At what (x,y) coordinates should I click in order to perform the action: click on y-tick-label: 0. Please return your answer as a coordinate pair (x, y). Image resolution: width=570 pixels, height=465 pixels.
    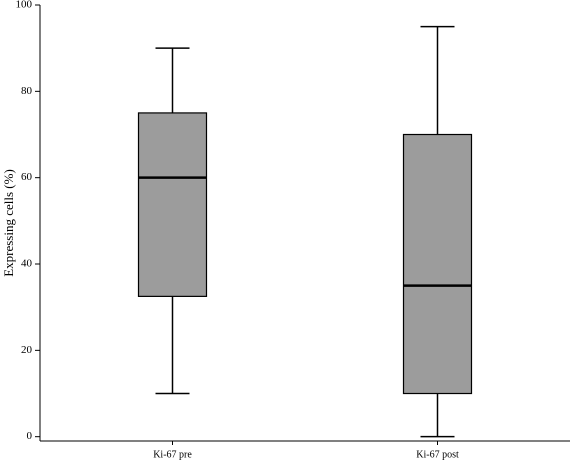
    Looking at the image, I should click on (30, 436).